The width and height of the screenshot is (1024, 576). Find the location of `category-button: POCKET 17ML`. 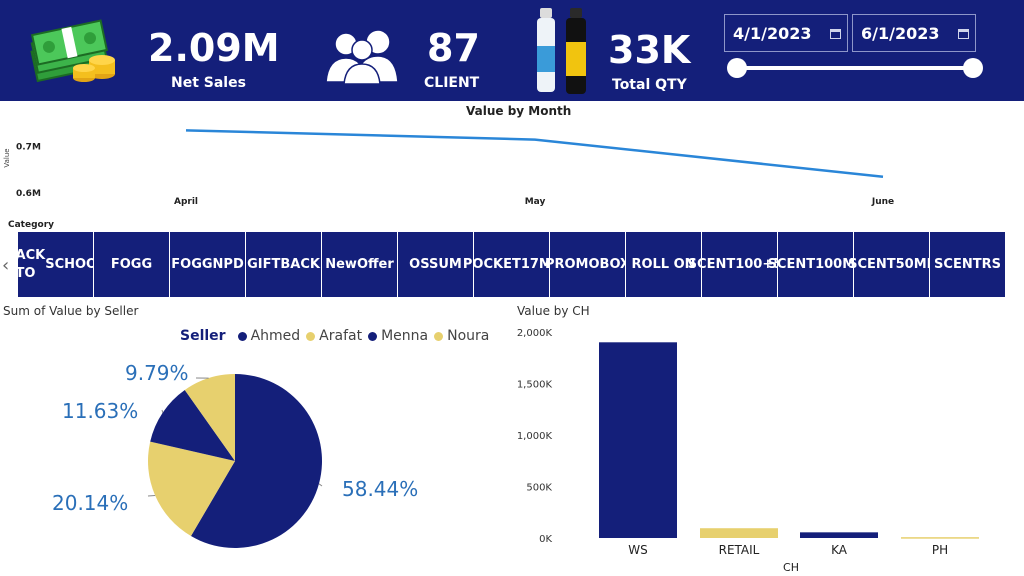

category-button: POCKET 17ML is located at coordinates (511, 264).